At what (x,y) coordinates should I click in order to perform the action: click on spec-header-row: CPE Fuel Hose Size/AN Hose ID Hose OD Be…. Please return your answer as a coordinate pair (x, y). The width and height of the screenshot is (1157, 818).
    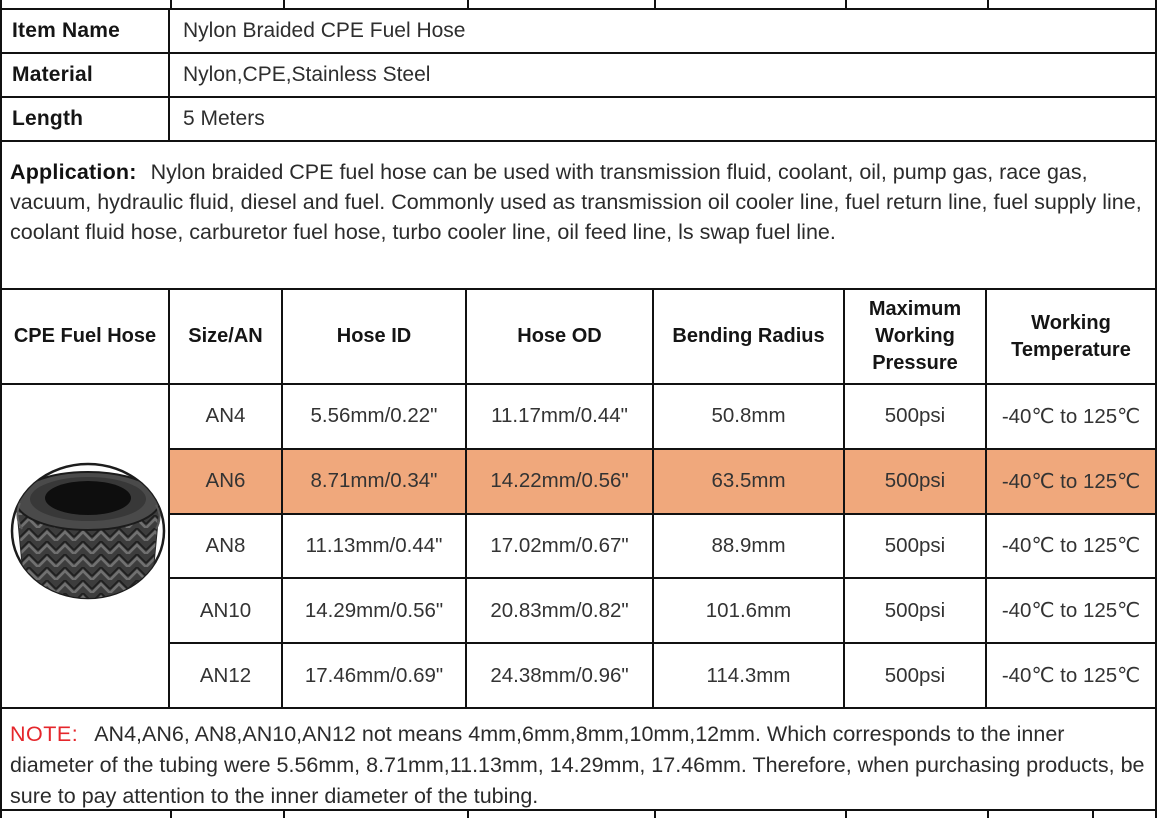
    Looking at the image, I should click on (578, 336).